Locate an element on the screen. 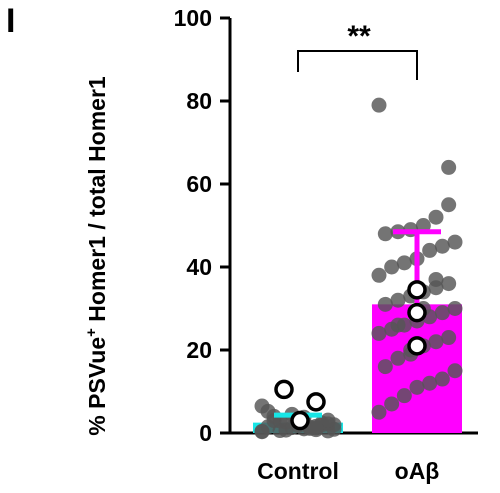  y-tick-label: 80 is located at coordinates (199, 101).